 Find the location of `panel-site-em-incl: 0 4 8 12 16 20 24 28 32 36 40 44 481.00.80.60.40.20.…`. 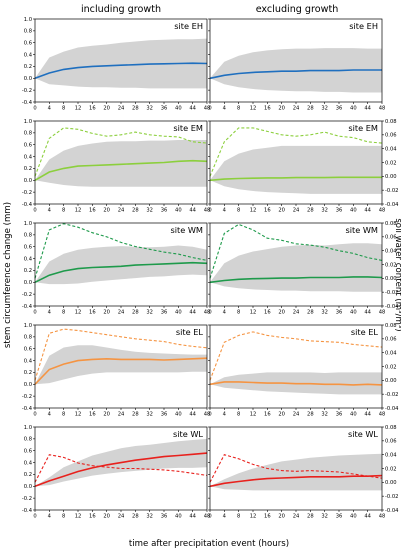

panel-site-em-incl: 0 4 8 12 16 20 24 28 32 36 40 44 481.00.80.60.40.20.… is located at coordinates (116, 166).